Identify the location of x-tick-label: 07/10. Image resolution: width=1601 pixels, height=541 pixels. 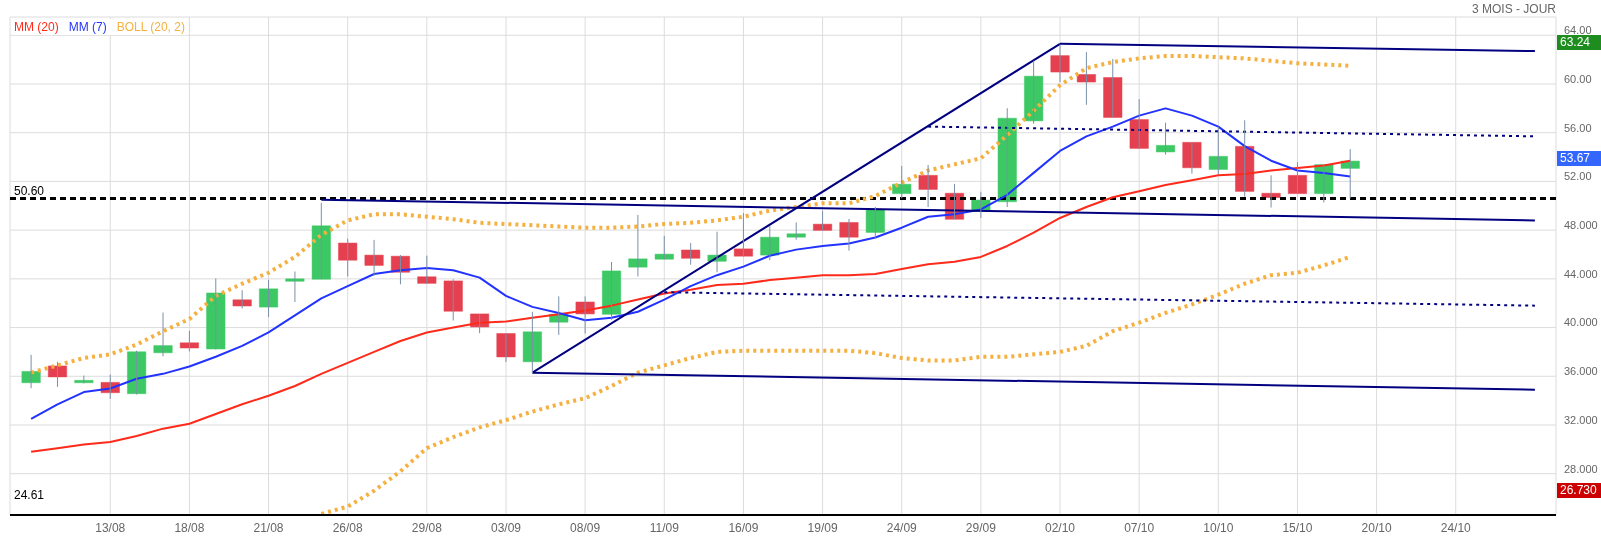
(1139, 527).